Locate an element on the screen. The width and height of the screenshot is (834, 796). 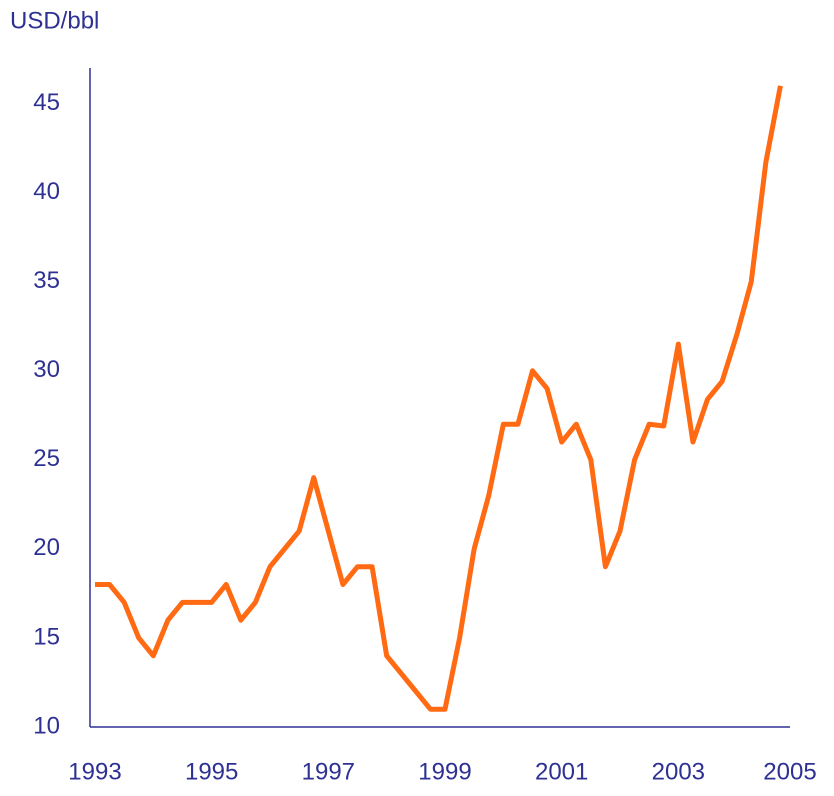
x-tick-label: 2001 is located at coordinates (561, 771).